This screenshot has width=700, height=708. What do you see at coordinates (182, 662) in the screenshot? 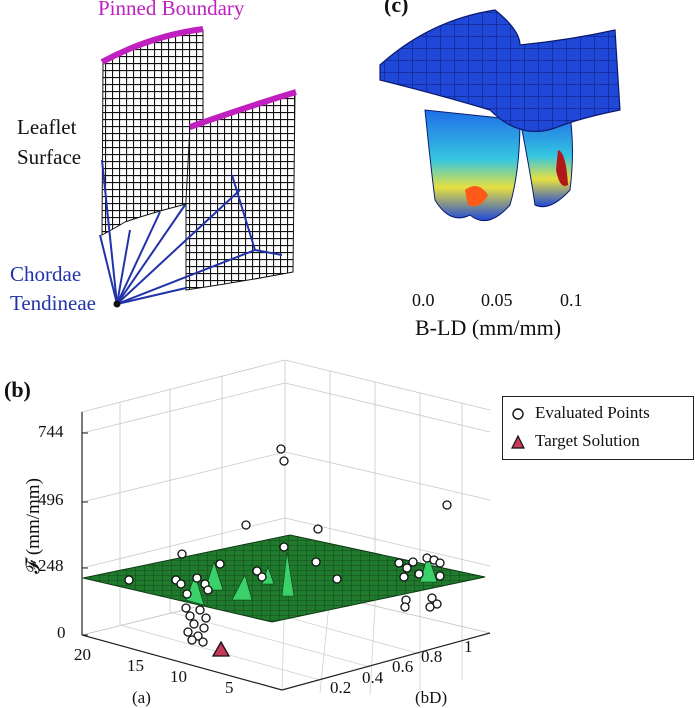
I see `left-axis-line` at bounding box center [182, 662].